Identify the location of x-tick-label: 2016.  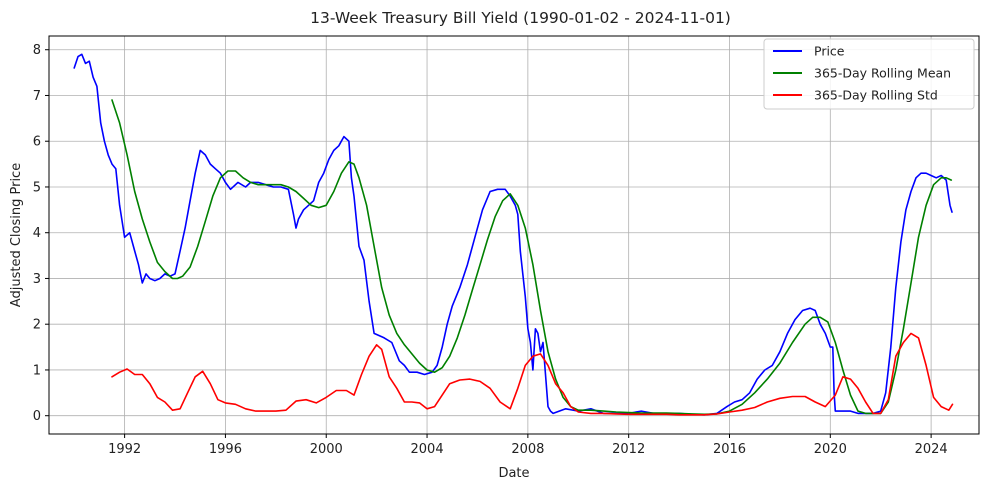
(729, 449).